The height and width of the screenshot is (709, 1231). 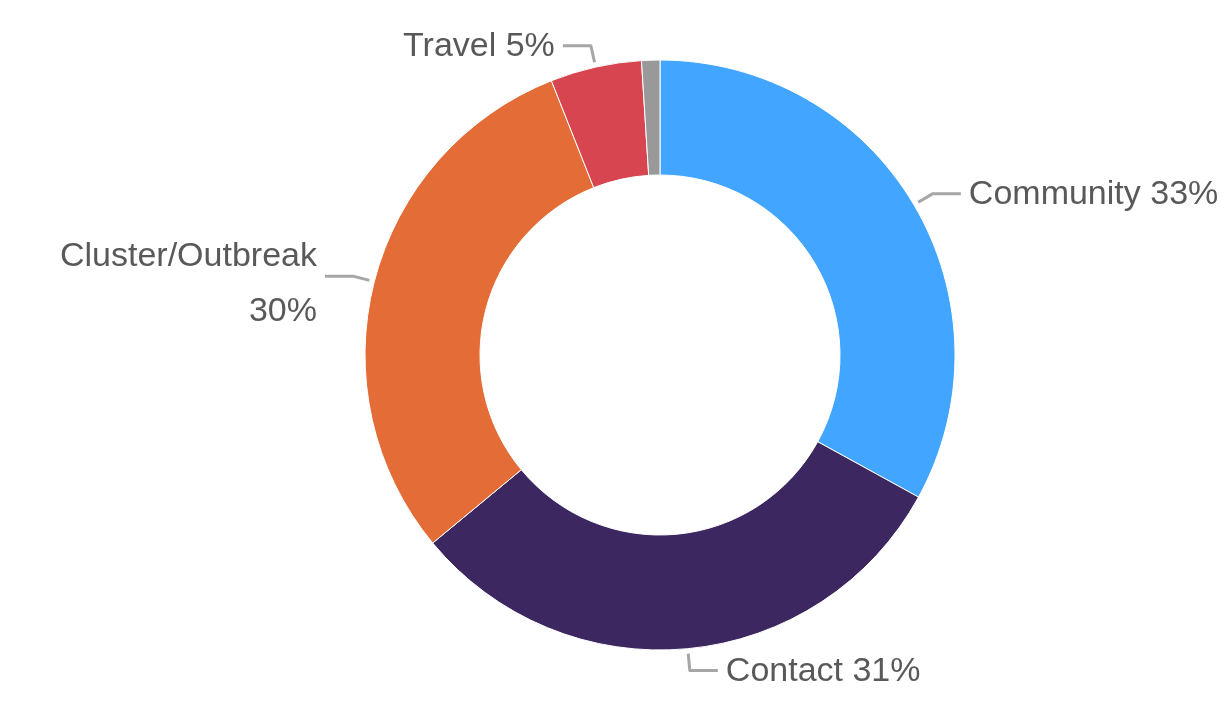 What do you see at coordinates (479, 43) in the screenshot?
I see `slice-label: Travel 5%` at bounding box center [479, 43].